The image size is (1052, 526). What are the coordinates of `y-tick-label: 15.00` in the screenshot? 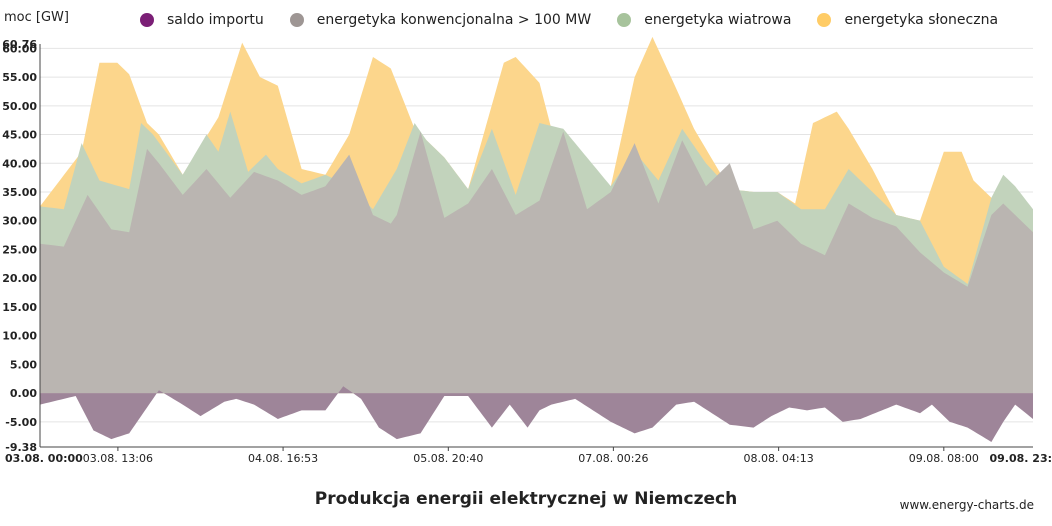 It's located at (19, 307).